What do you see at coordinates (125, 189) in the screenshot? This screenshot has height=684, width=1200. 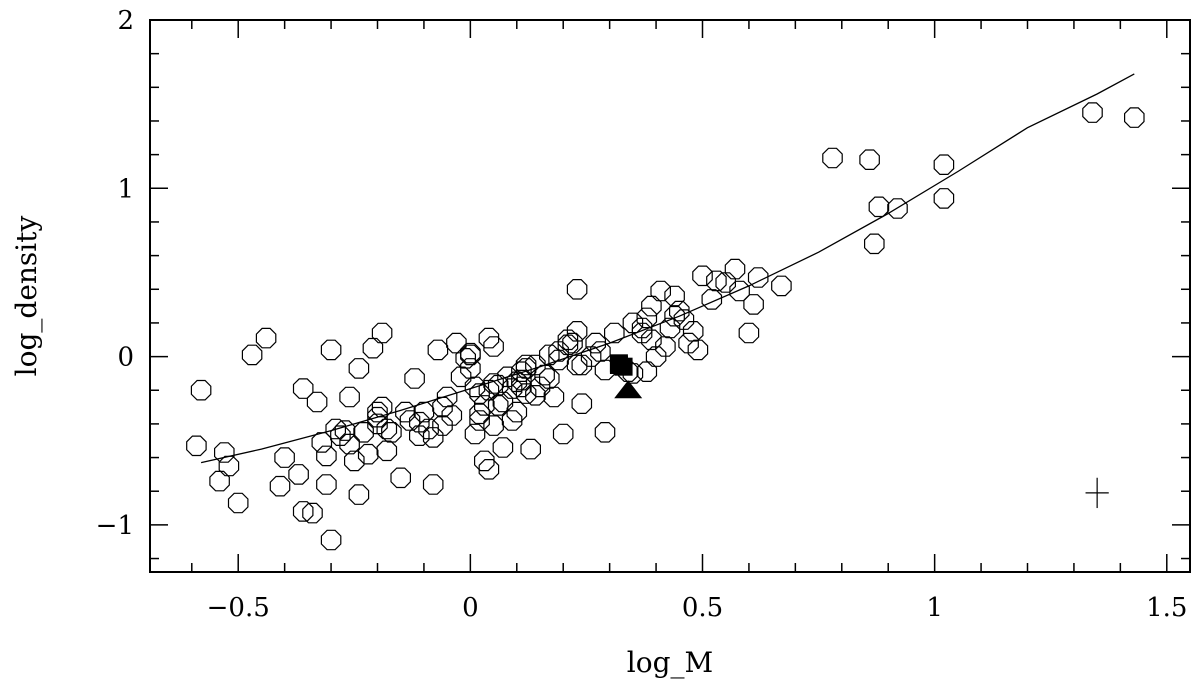 I see `y-tick-label: 1` at bounding box center [125, 189].